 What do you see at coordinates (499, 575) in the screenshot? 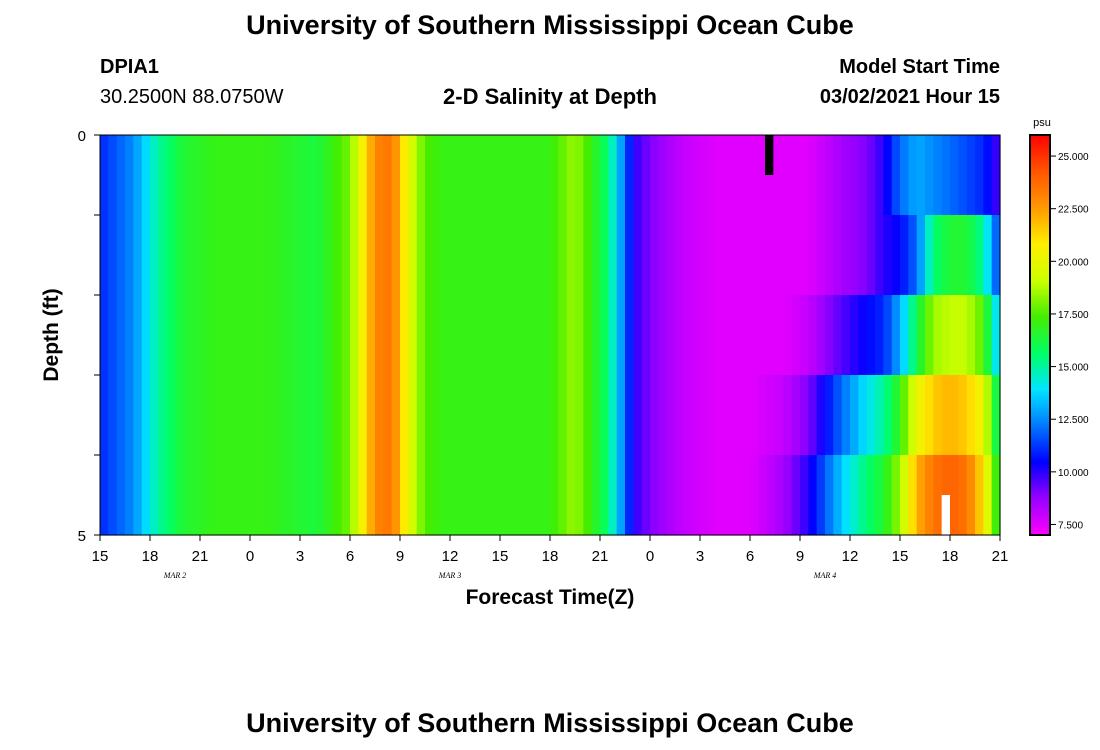
I see `date-labels: MAR 2 MAR 3 MAR 4` at bounding box center [499, 575].